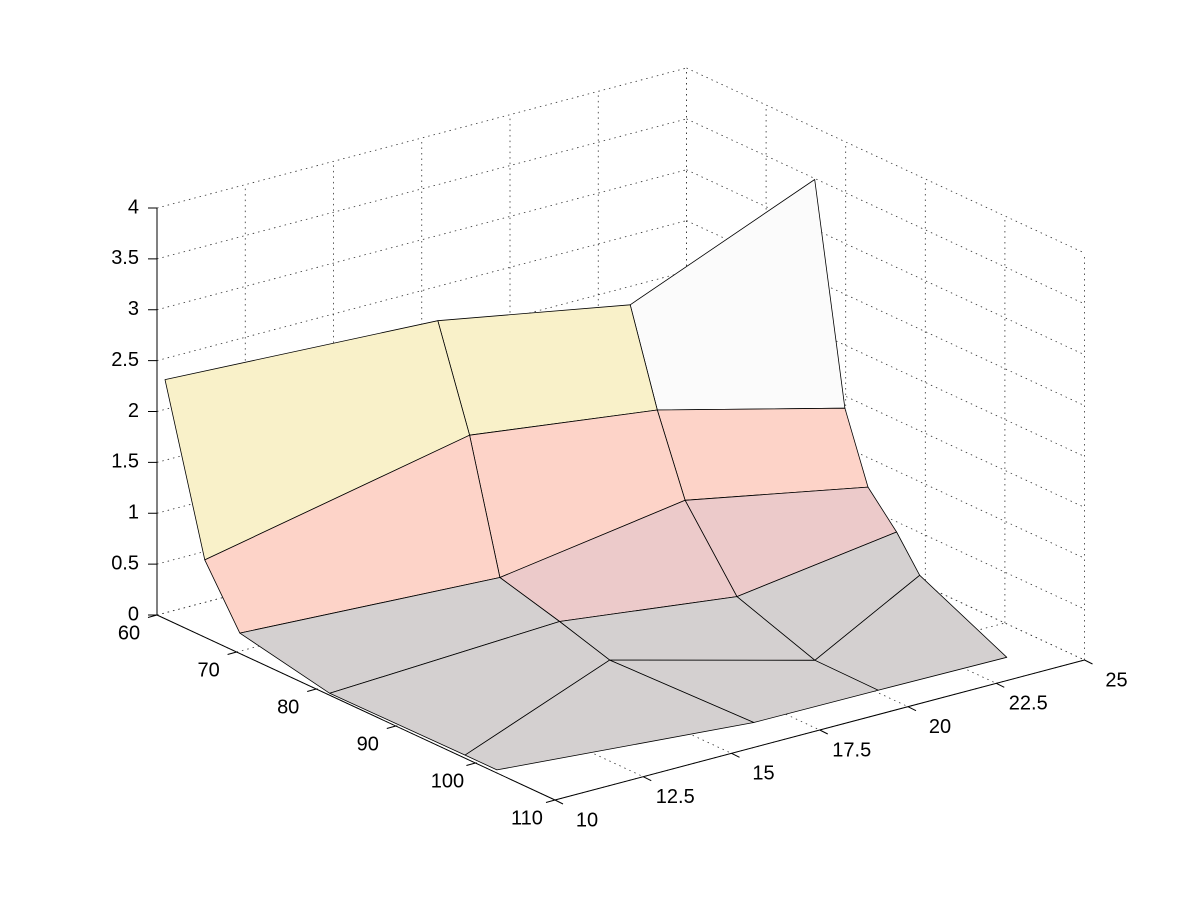  I want to click on x-tick-label: 60, so click(129, 633).